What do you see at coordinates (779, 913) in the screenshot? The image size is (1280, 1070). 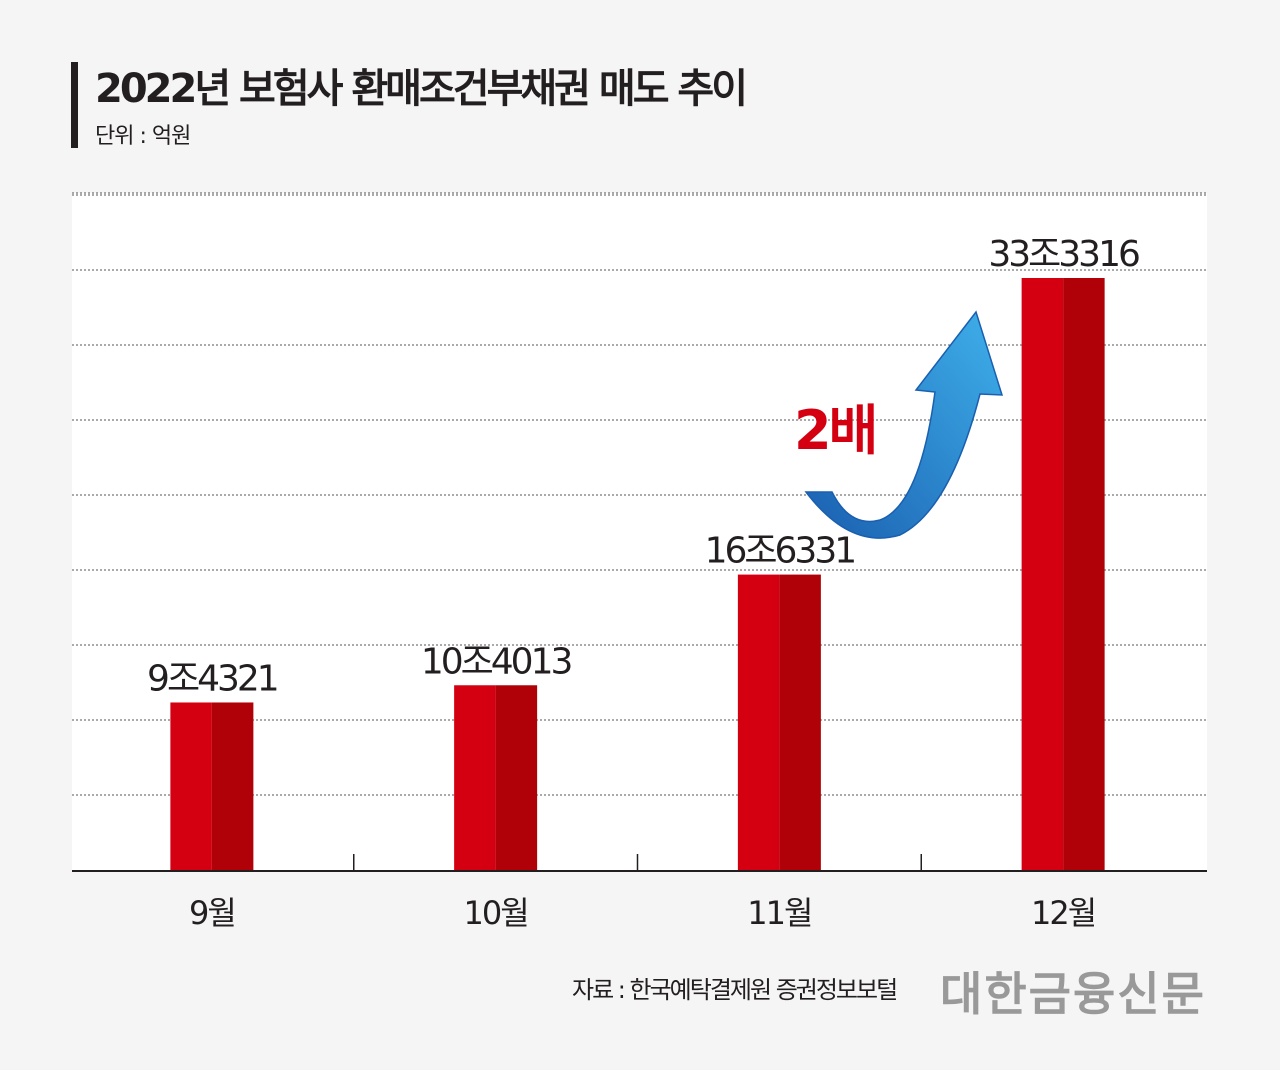 I see `x-tick-label: 11월` at bounding box center [779, 913].